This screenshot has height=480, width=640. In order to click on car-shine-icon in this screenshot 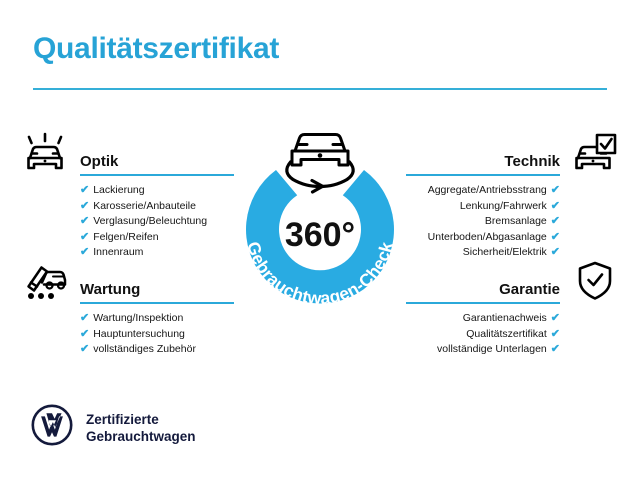, I will do `click(45, 155)`.